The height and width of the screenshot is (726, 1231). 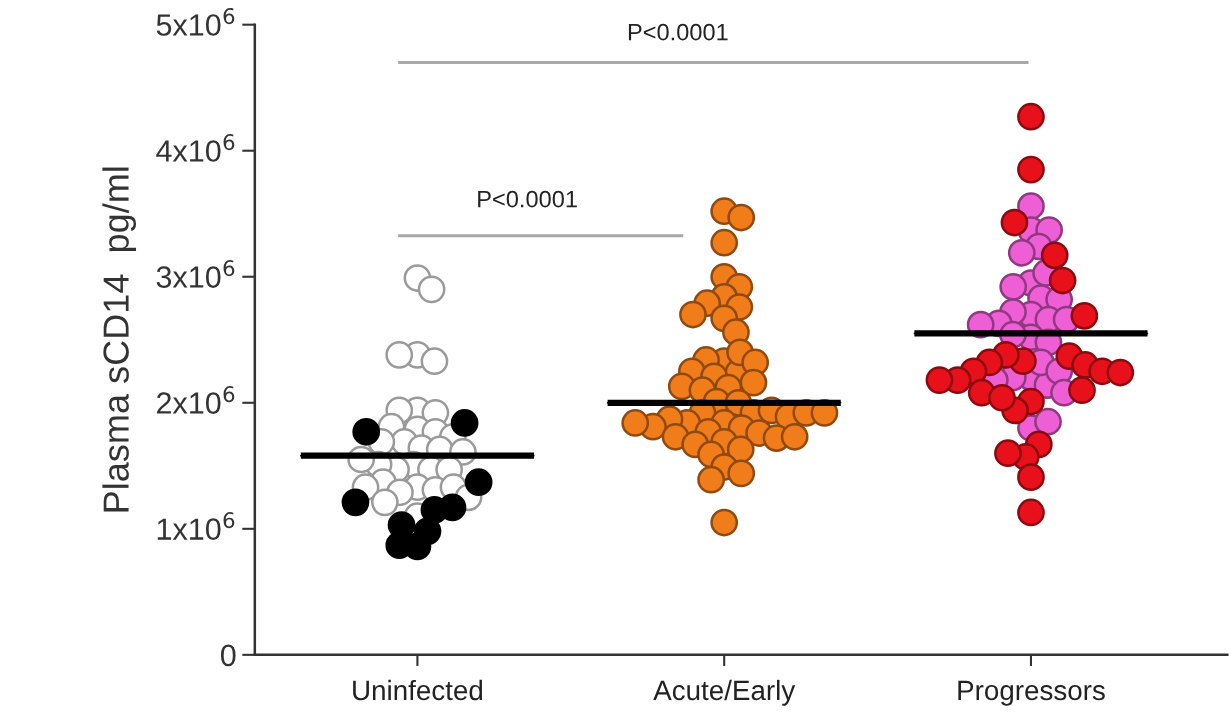 What do you see at coordinates (418, 690) in the screenshot?
I see `x-tick-label: Uninfected` at bounding box center [418, 690].